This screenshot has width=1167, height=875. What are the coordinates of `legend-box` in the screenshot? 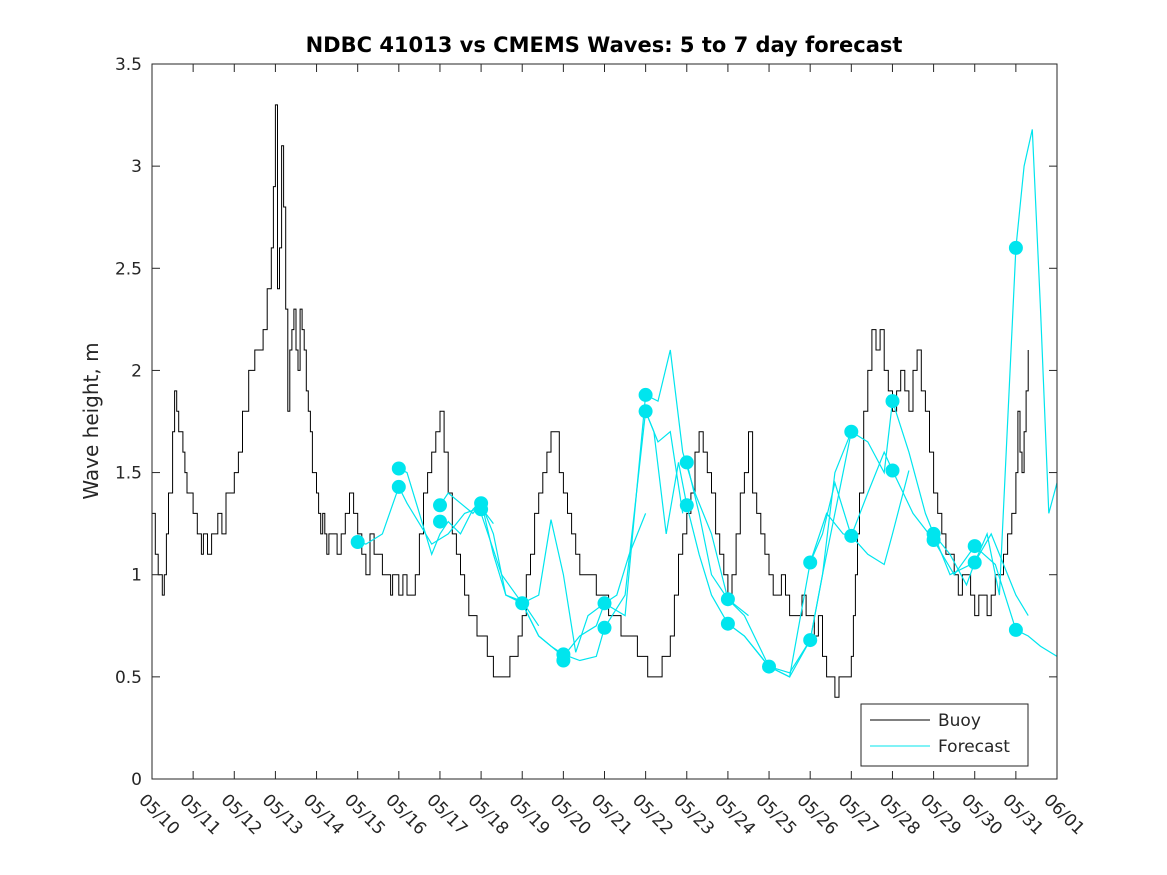 It's located at (944, 735).